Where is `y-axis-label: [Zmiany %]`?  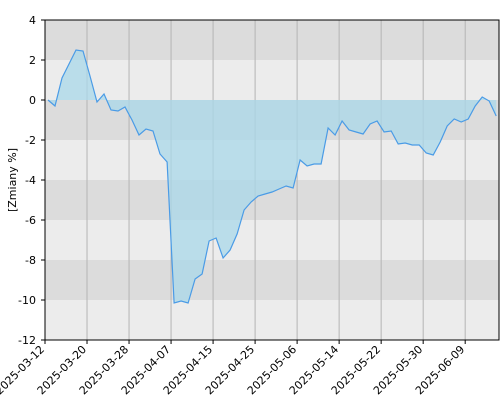
y-axis-label: [Zmiany %] is located at coordinates (12, 180).